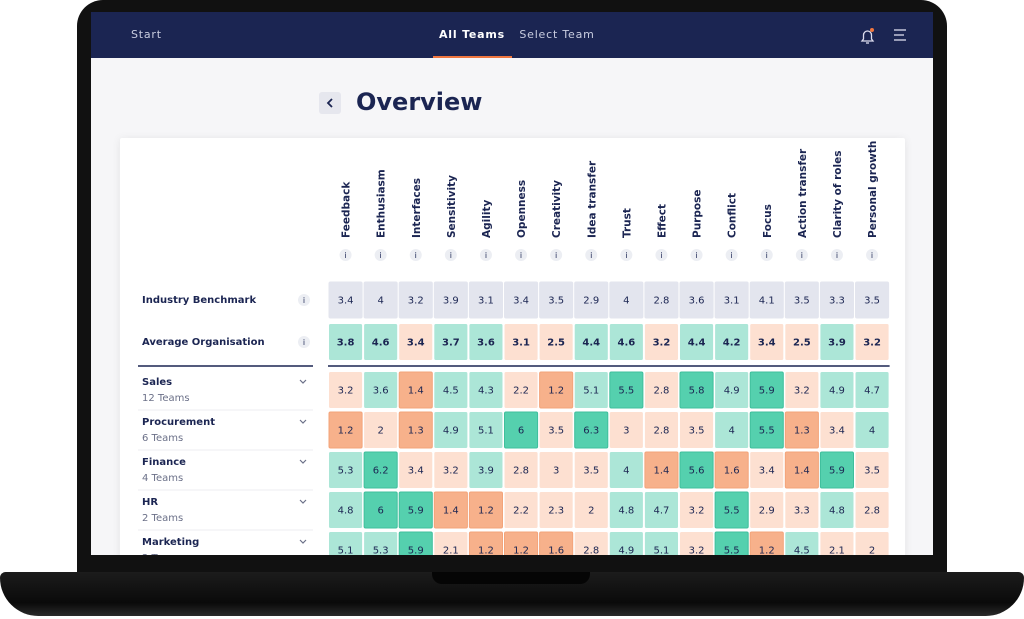 This screenshot has height=619, width=1024. I want to click on cell-value: 5.5, so click(767, 431).